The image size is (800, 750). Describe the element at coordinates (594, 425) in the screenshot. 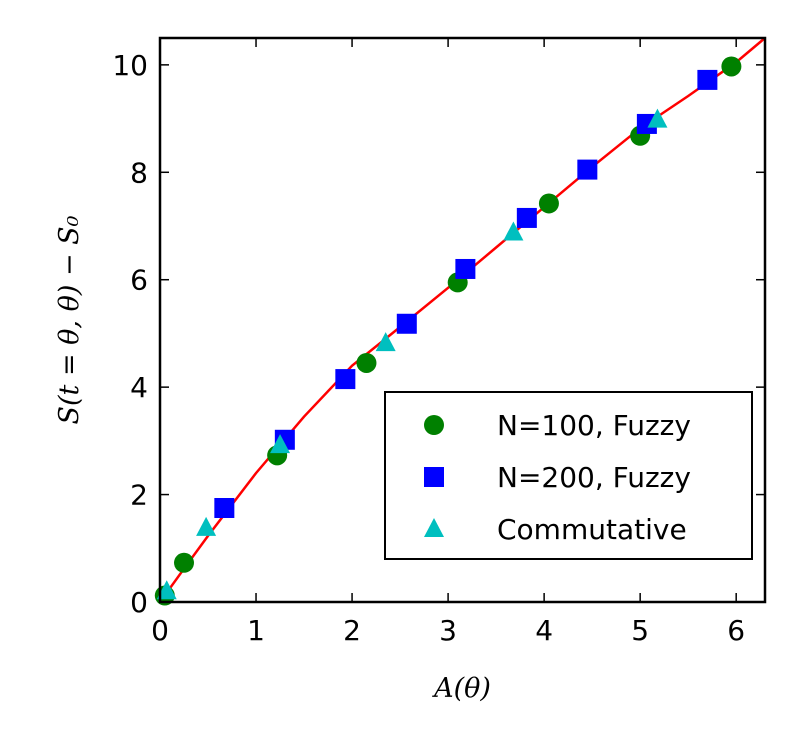

I see `legend-entry-label: N=100, Fuzzy` at that location.